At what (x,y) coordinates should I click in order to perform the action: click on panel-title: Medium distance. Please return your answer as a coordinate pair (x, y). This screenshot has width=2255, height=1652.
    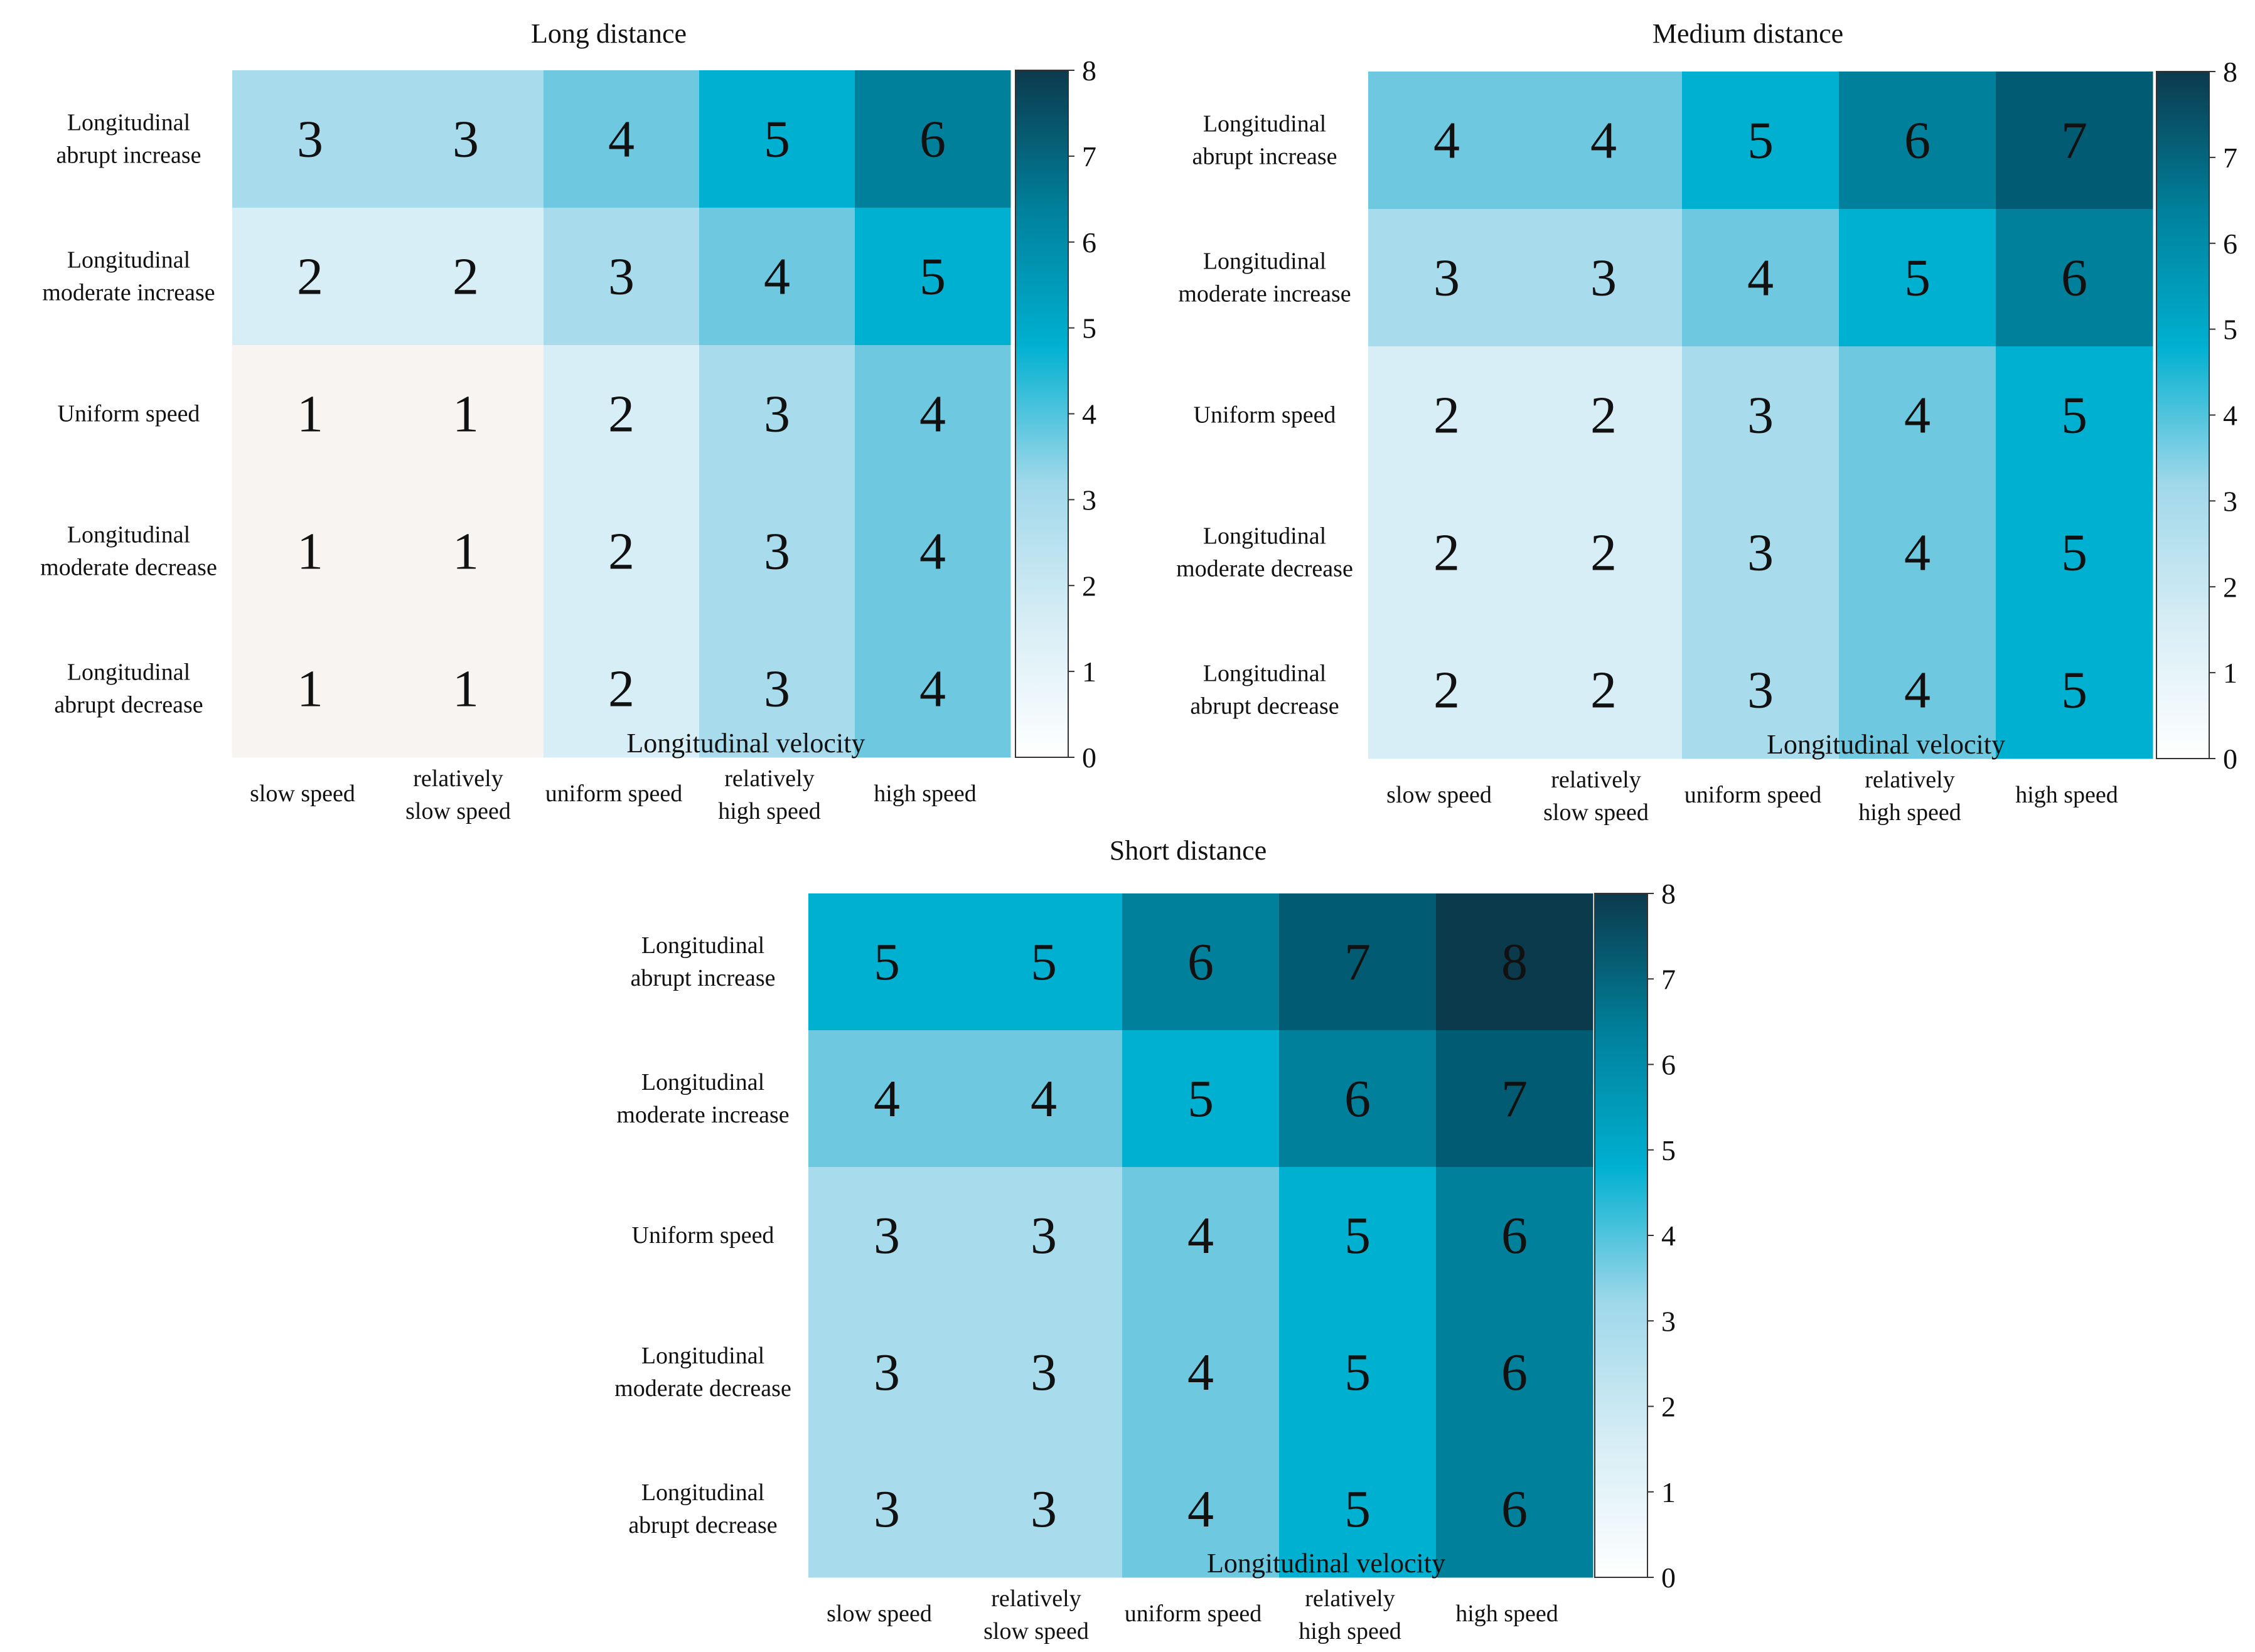
    Looking at the image, I should click on (1747, 34).